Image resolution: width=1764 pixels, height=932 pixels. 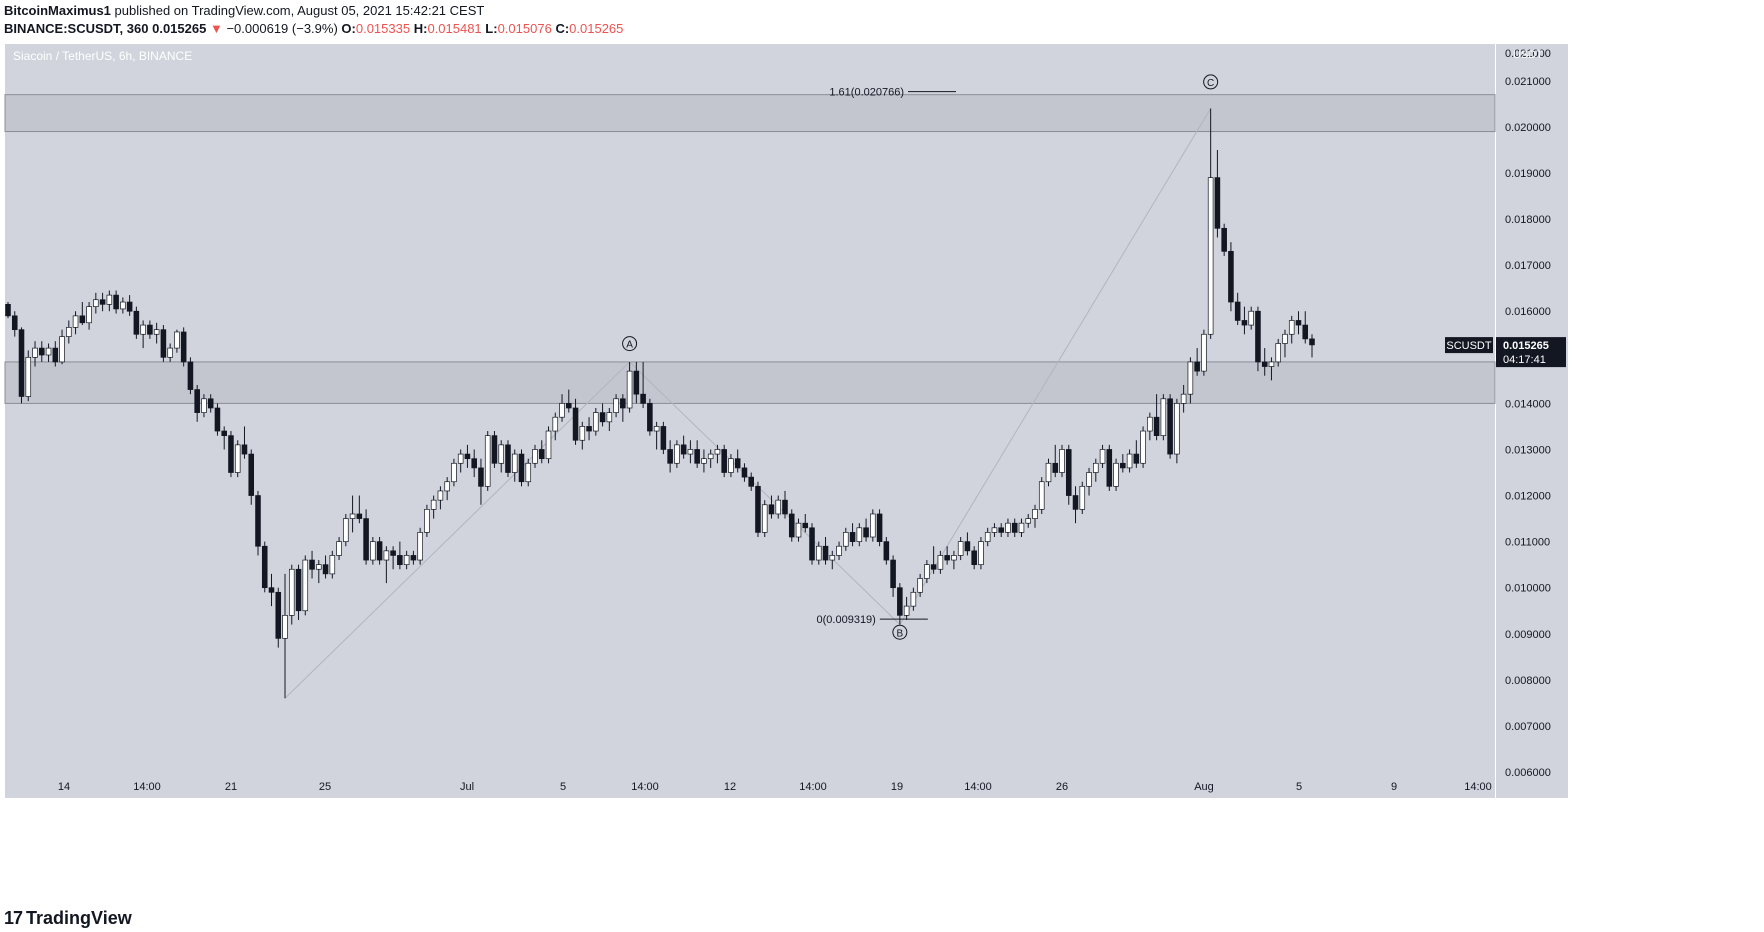 What do you see at coordinates (1505, 352) in the screenshot?
I see `last-price-marker: SCUSDT 0.015265 04:17:41` at bounding box center [1505, 352].